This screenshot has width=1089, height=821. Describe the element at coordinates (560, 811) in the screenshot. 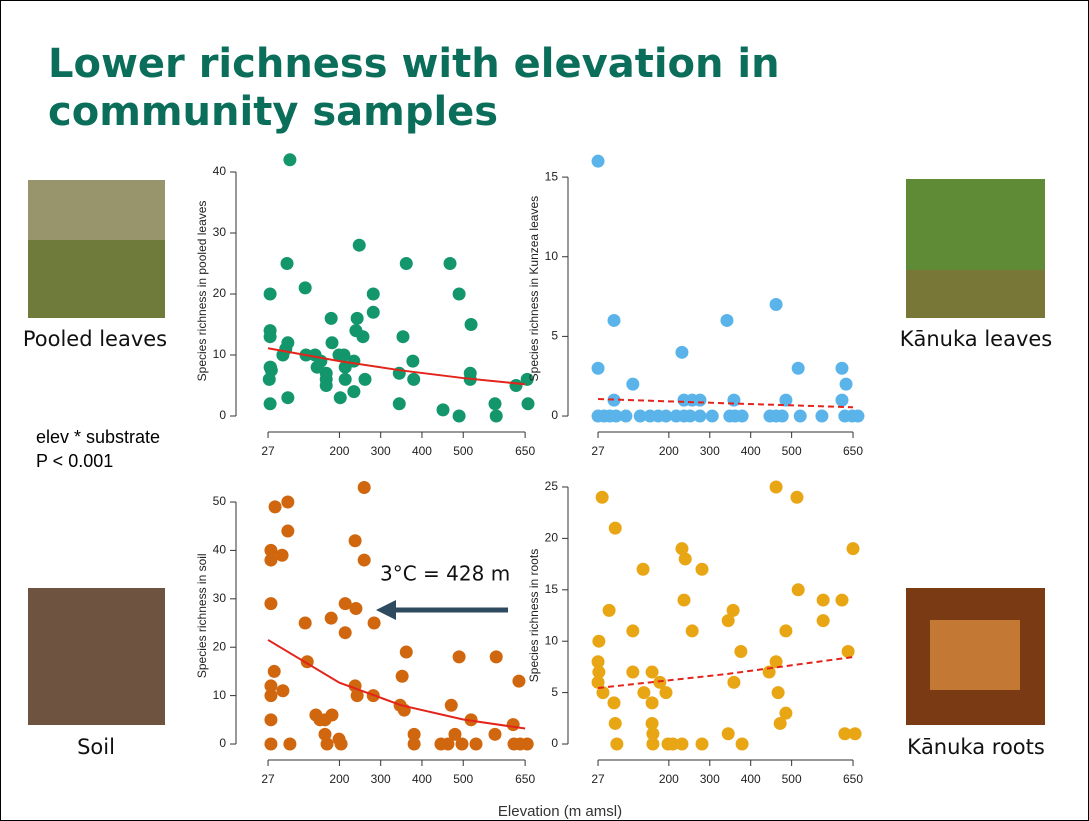

I see `x-axis-label: Elevation (m amsl)` at that location.